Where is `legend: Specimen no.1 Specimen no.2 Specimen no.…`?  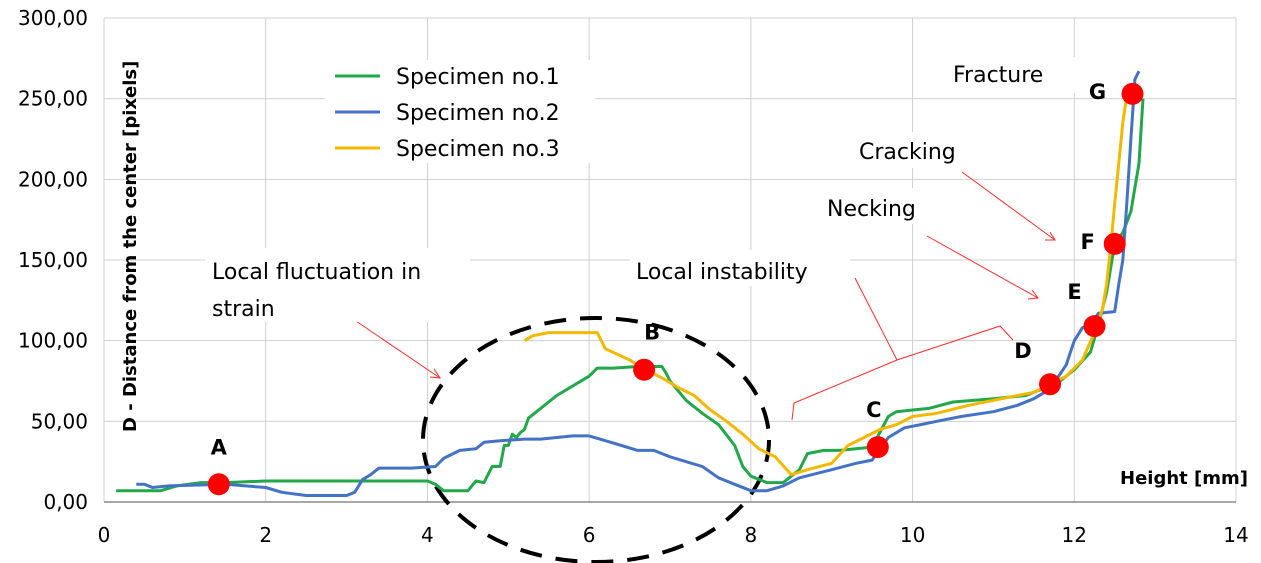
legend: Specimen no.1 Specimen no.2 Specimen no.… is located at coordinates (460, 111).